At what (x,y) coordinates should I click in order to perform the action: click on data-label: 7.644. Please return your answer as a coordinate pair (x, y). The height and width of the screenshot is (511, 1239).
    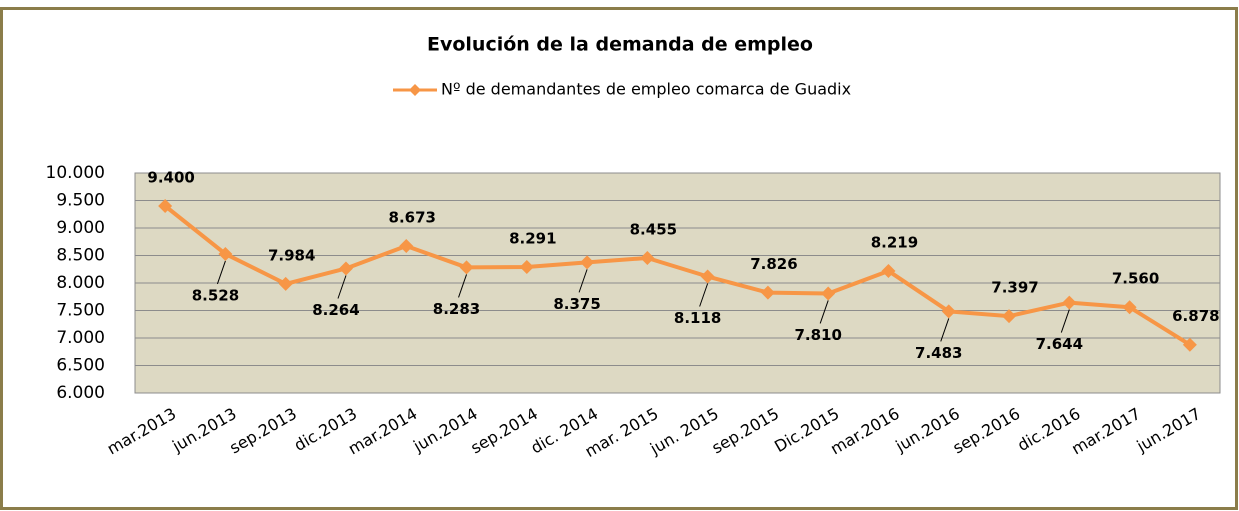
    Looking at the image, I should click on (1059, 344).